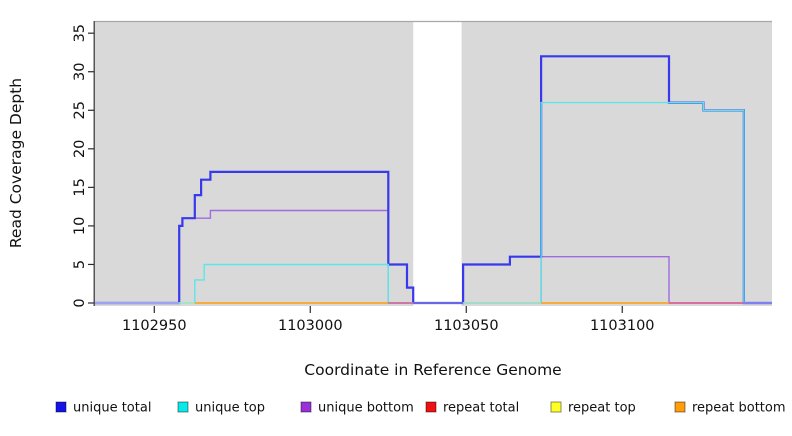  What do you see at coordinates (80, 149) in the screenshot?
I see `y-tick-label: 20` at bounding box center [80, 149].